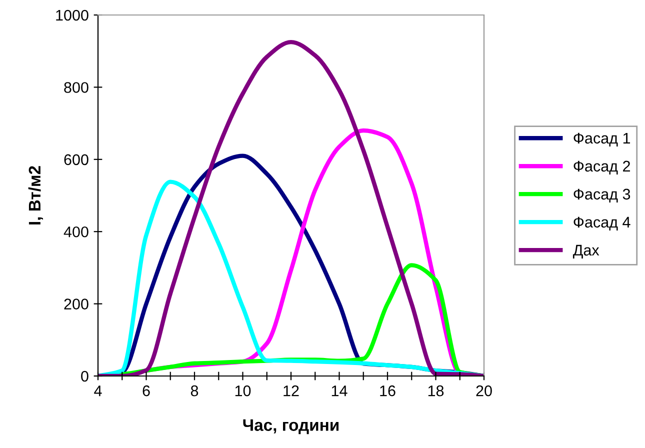  What do you see at coordinates (76, 232) in the screenshot?
I see `y-tick-label: 400` at bounding box center [76, 232].